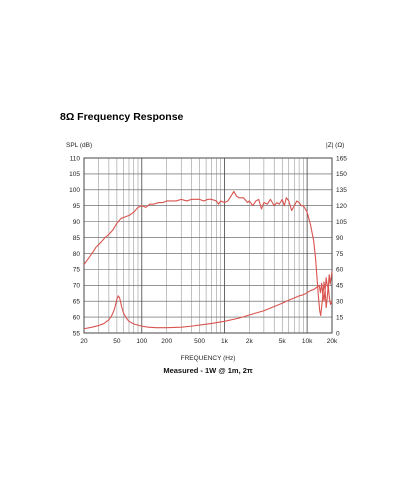 This screenshot has height=492, width=410. I want to click on y-right-tick-label: 90, so click(340, 238).